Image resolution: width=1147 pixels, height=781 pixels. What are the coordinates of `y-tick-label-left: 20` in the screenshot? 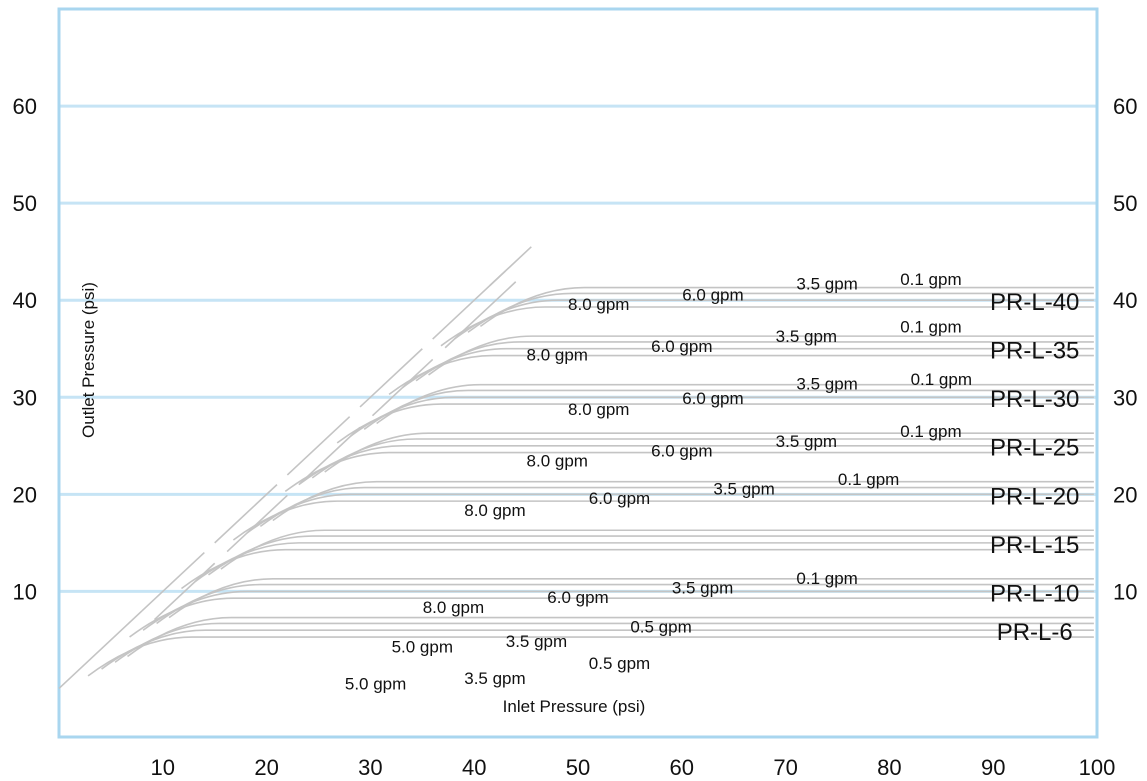 It's located at (25, 494).